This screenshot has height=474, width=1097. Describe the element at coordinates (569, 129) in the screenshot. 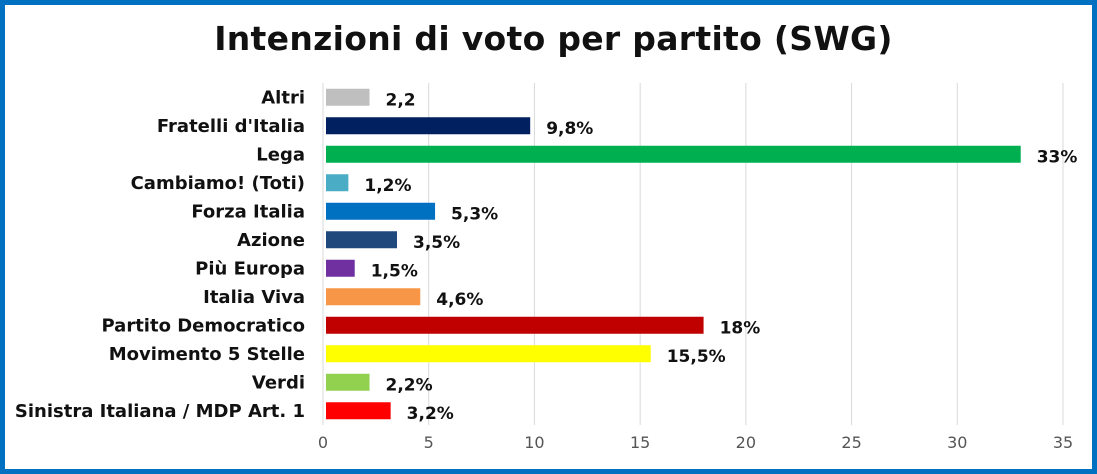

I see `data-label: 9,8%` at that location.